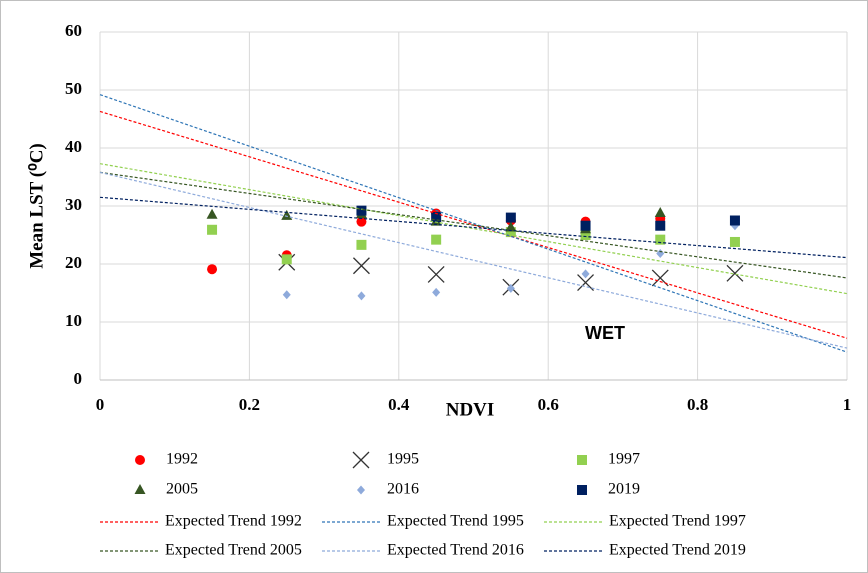 Image resolution: width=868 pixels, height=573 pixels. I want to click on x-axis-label: NDVI, so click(470, 409).